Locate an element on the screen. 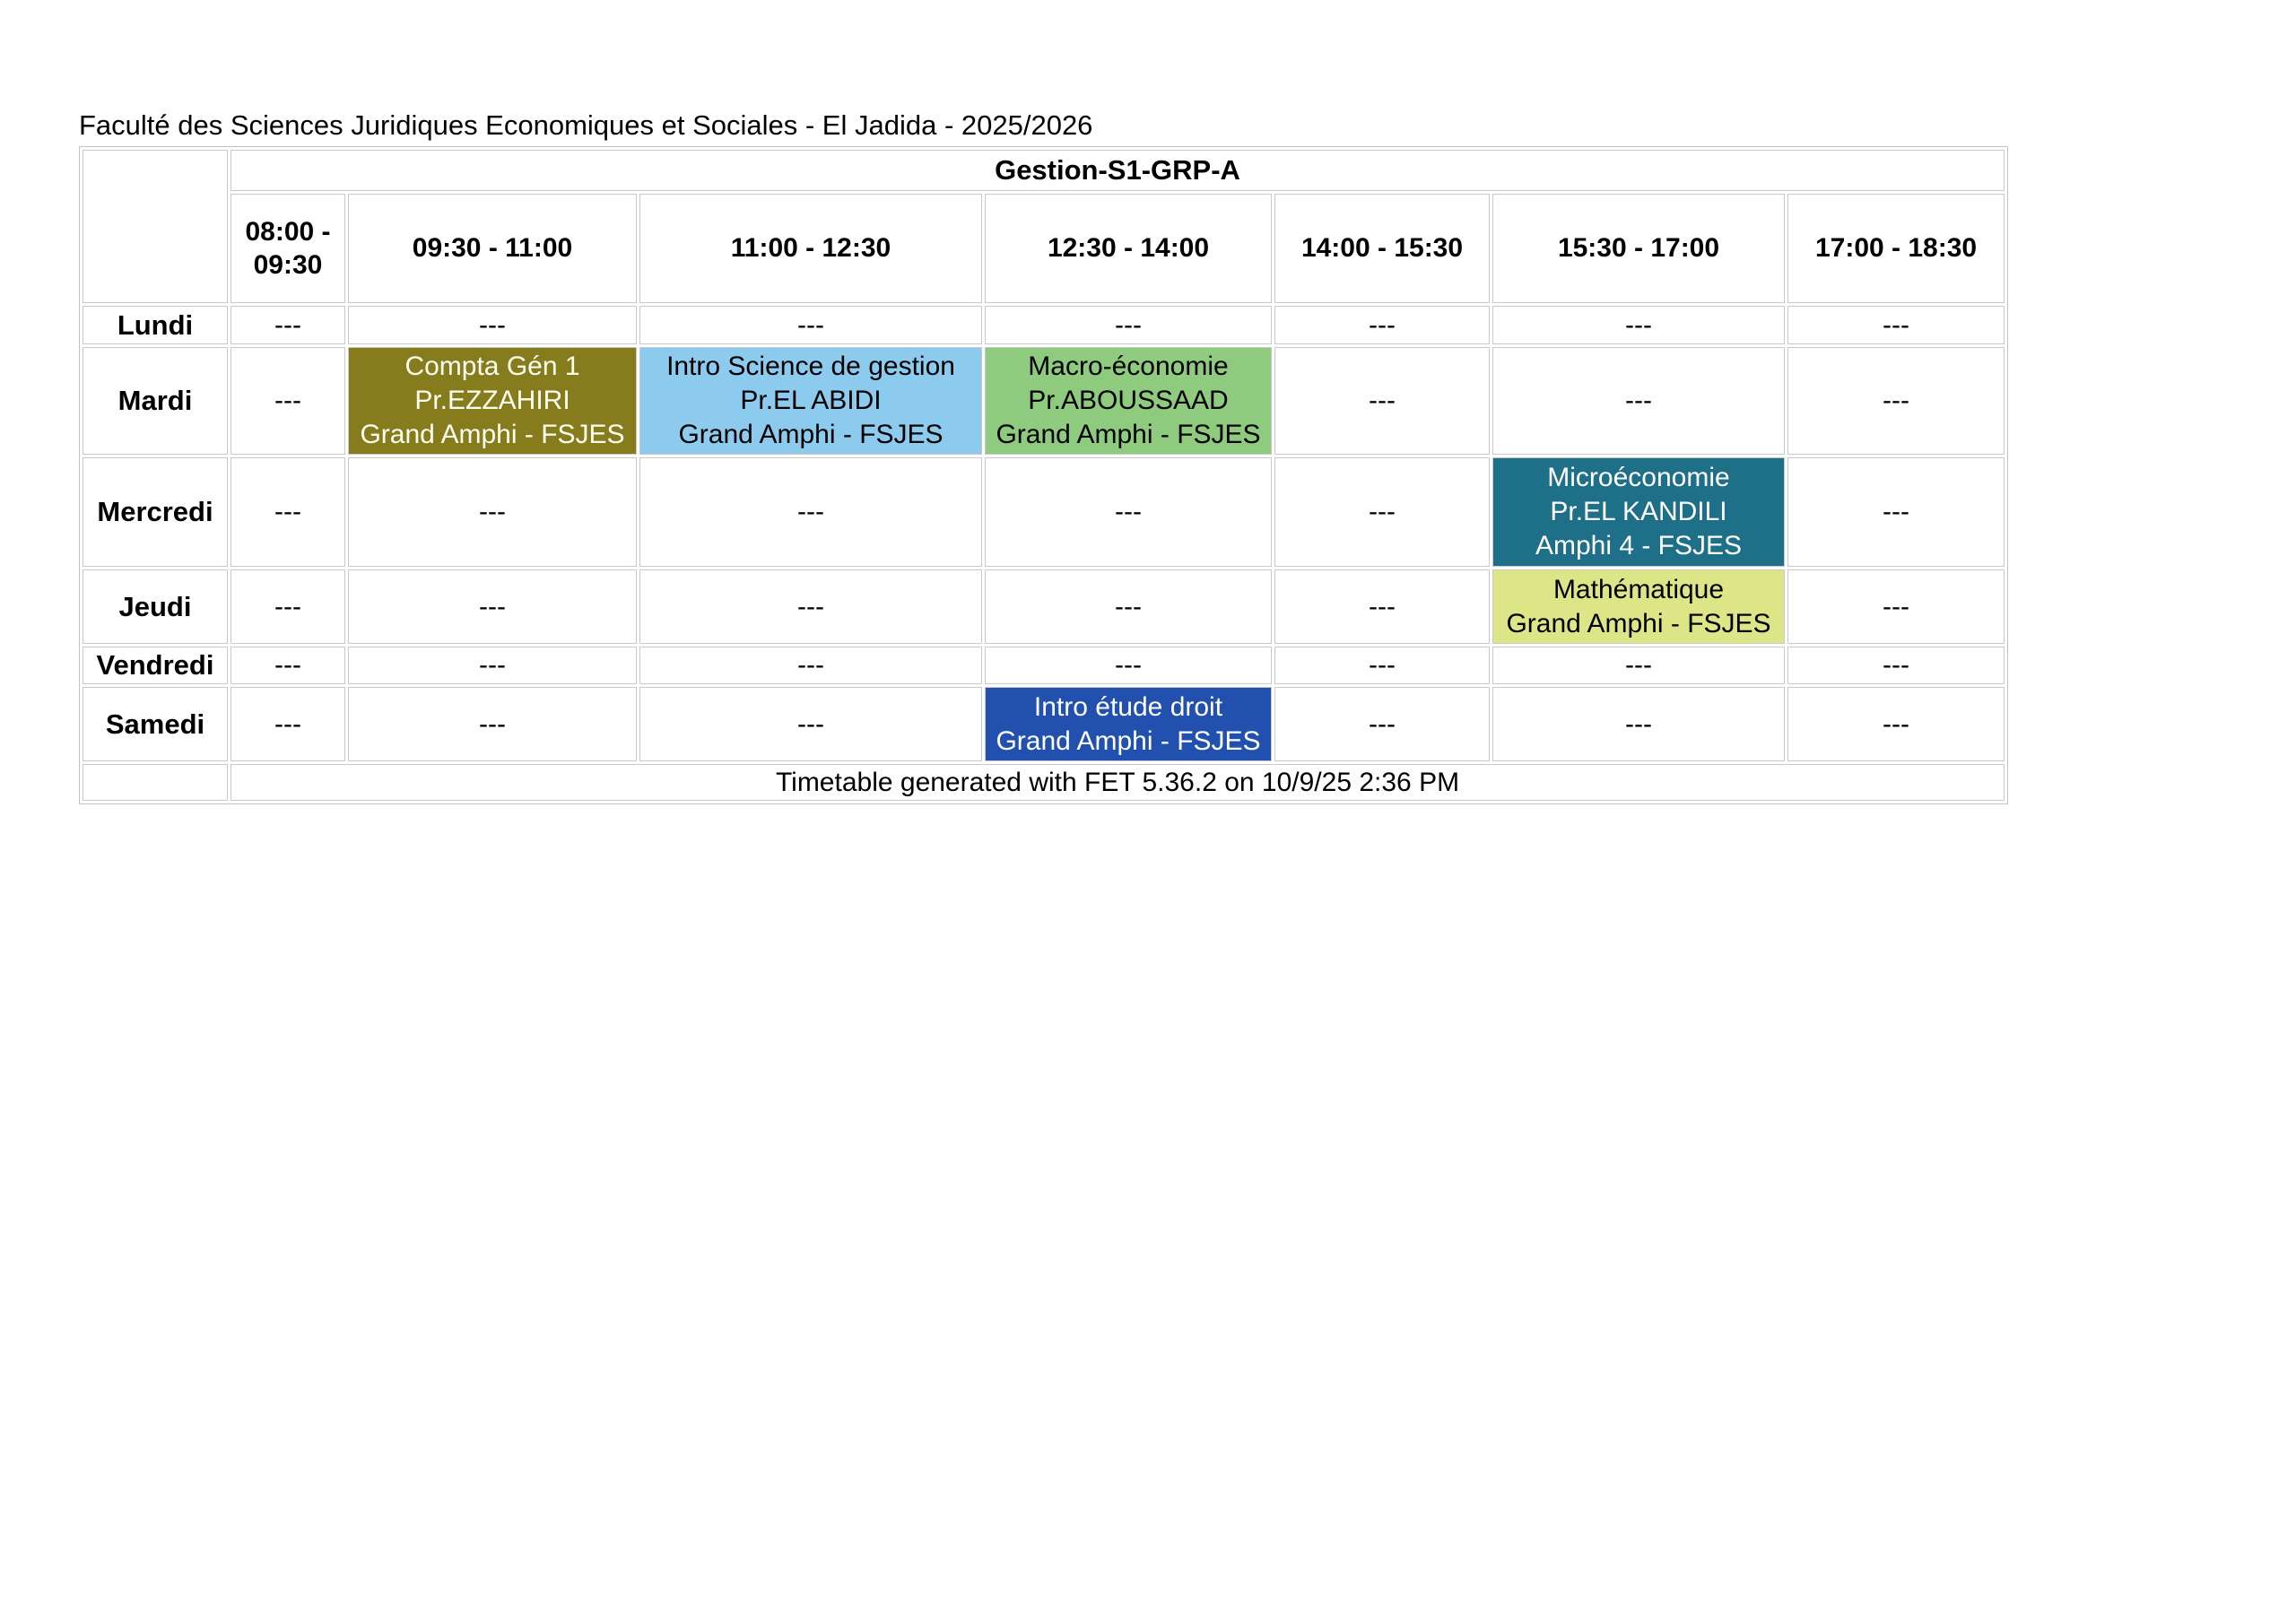  time-slot-header-3: 12:30 - 14:00 is located at coordinates (1128, 248).